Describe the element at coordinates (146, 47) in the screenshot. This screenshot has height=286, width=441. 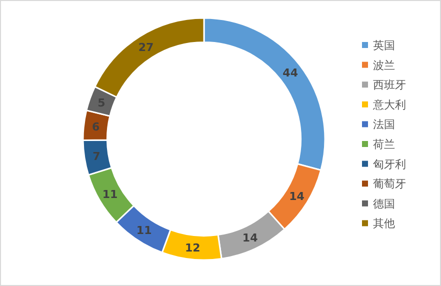
I see `data-label: 27` at that location.